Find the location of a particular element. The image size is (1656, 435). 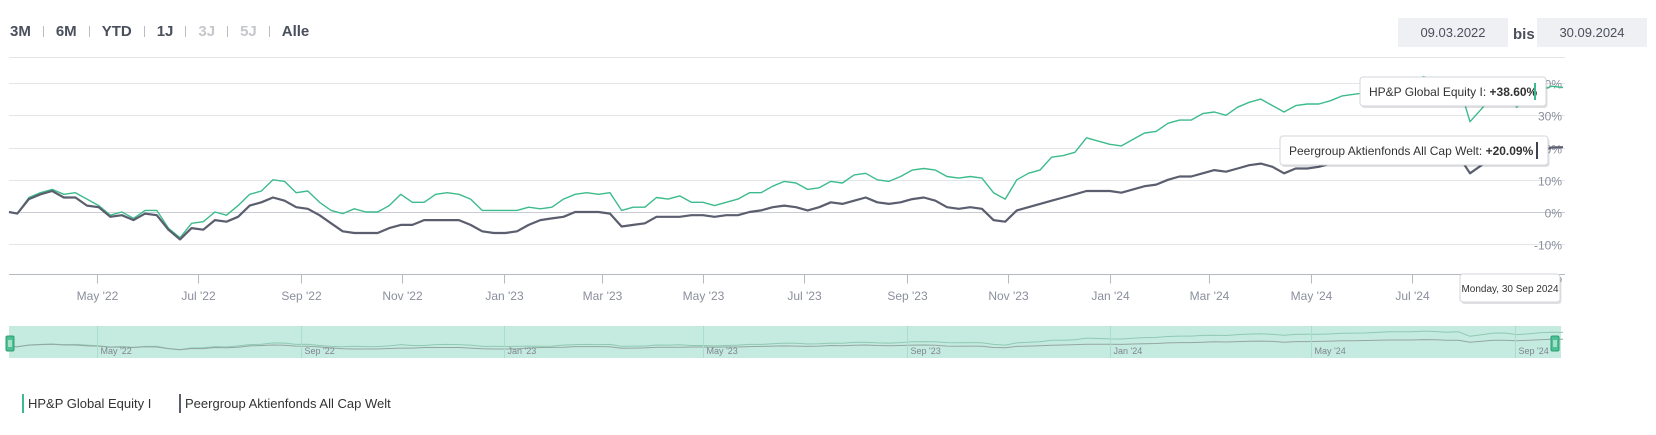

x-tick-label: Mar '24 is located at coordinates (1210, 296).